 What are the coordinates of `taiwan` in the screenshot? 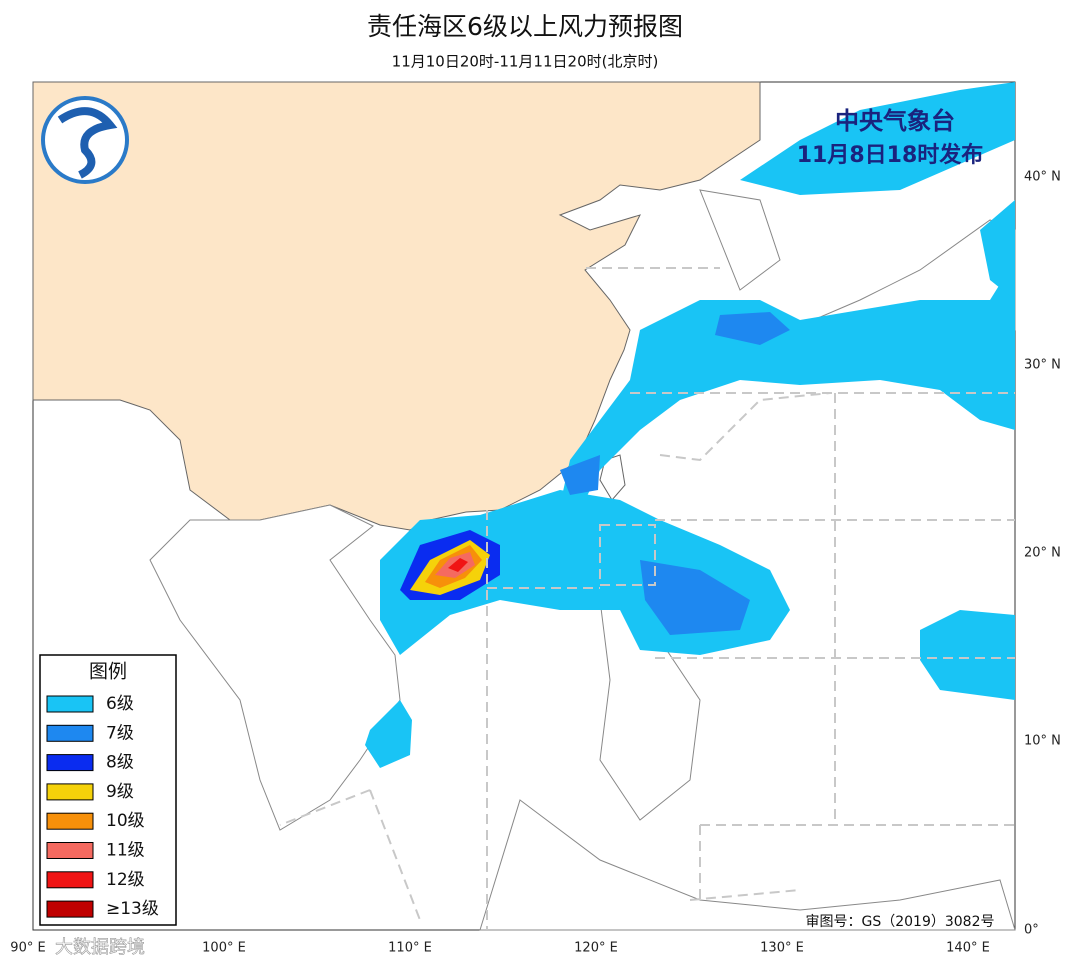 It's located at (612, 477).